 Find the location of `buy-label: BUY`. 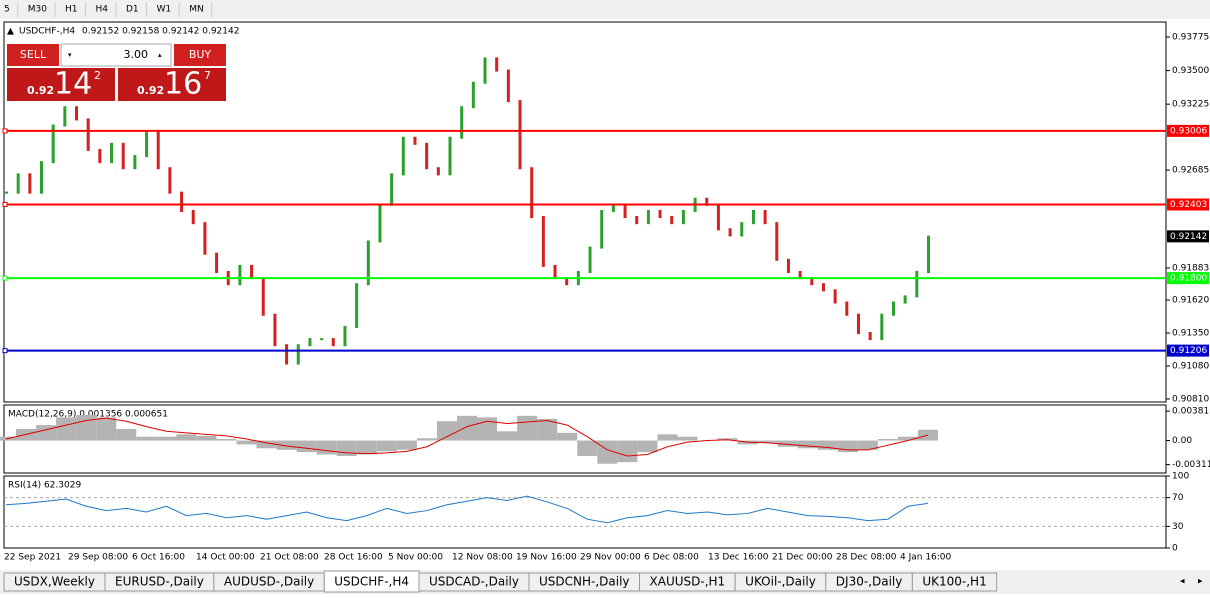

buy-label: BUY is located at coordinates (200, 54).